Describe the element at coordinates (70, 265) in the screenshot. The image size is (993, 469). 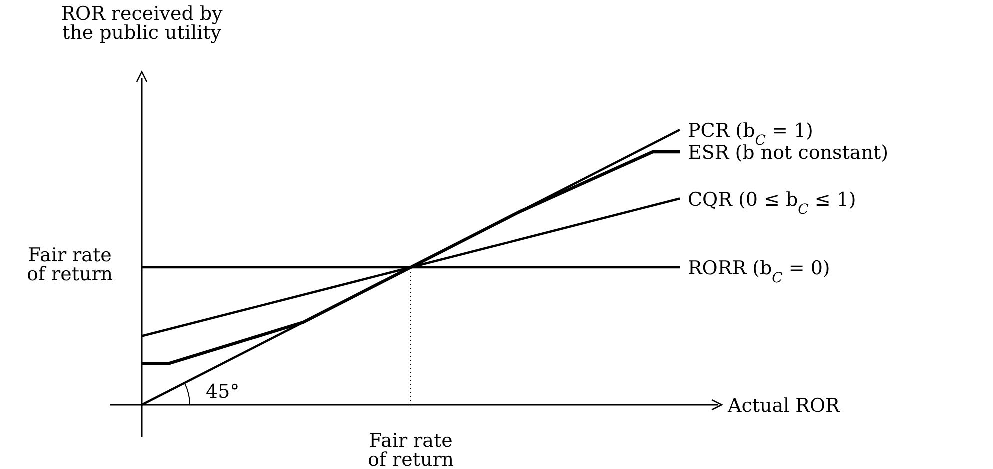
I see `annotation: Fair rate of return` at that location.